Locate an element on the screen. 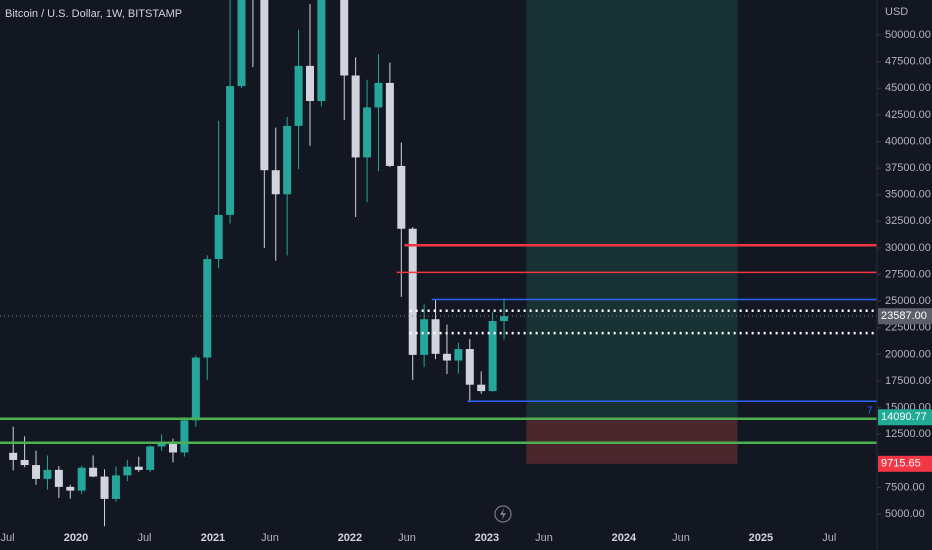 This screenshot has width=932, height=550. price-label: 23587.00 is located at coordinates (904, 316).